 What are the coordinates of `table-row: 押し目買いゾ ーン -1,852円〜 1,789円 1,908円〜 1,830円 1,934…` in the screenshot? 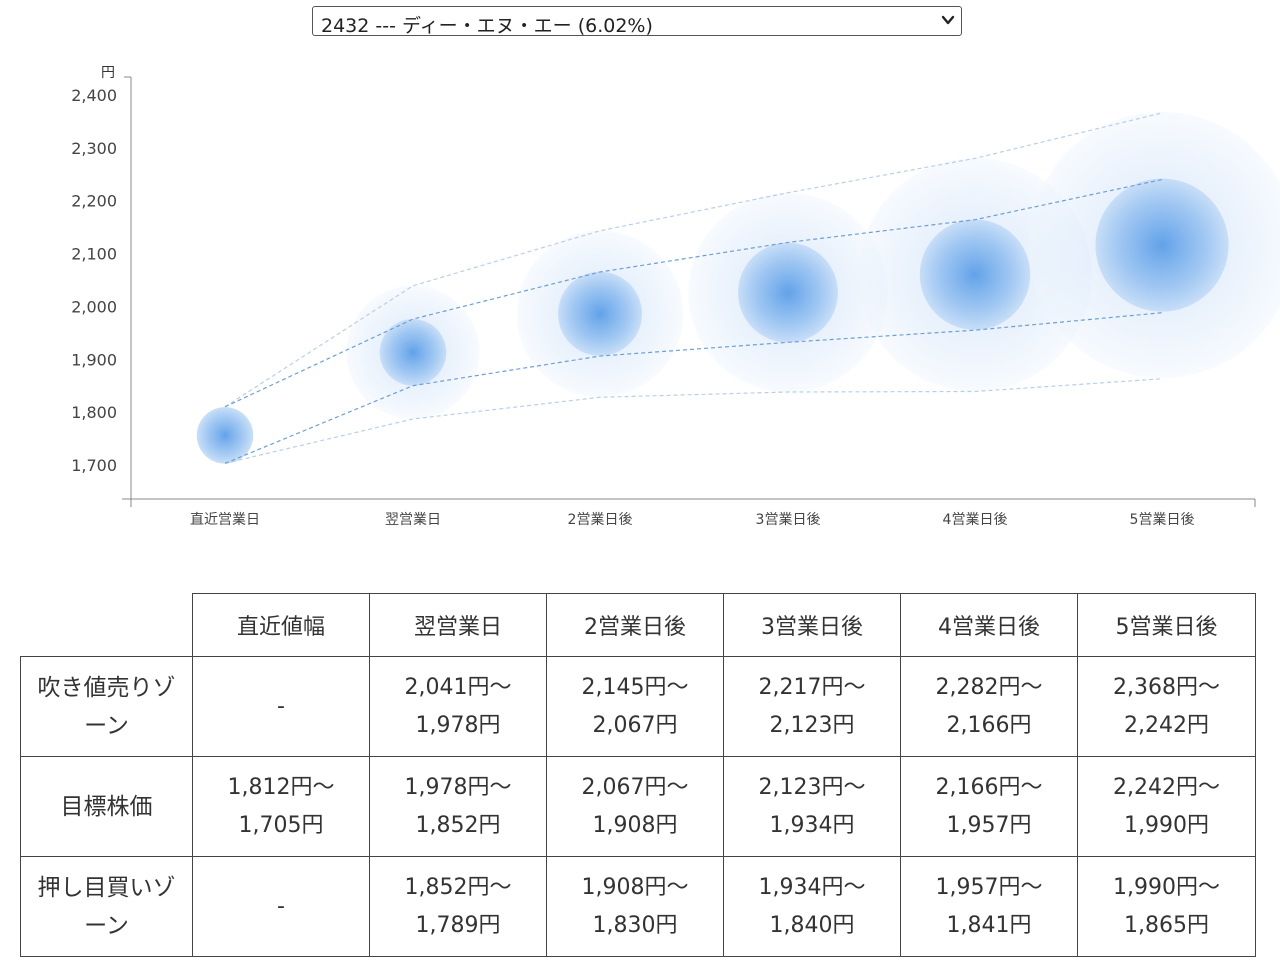 It's located at (638, 906).